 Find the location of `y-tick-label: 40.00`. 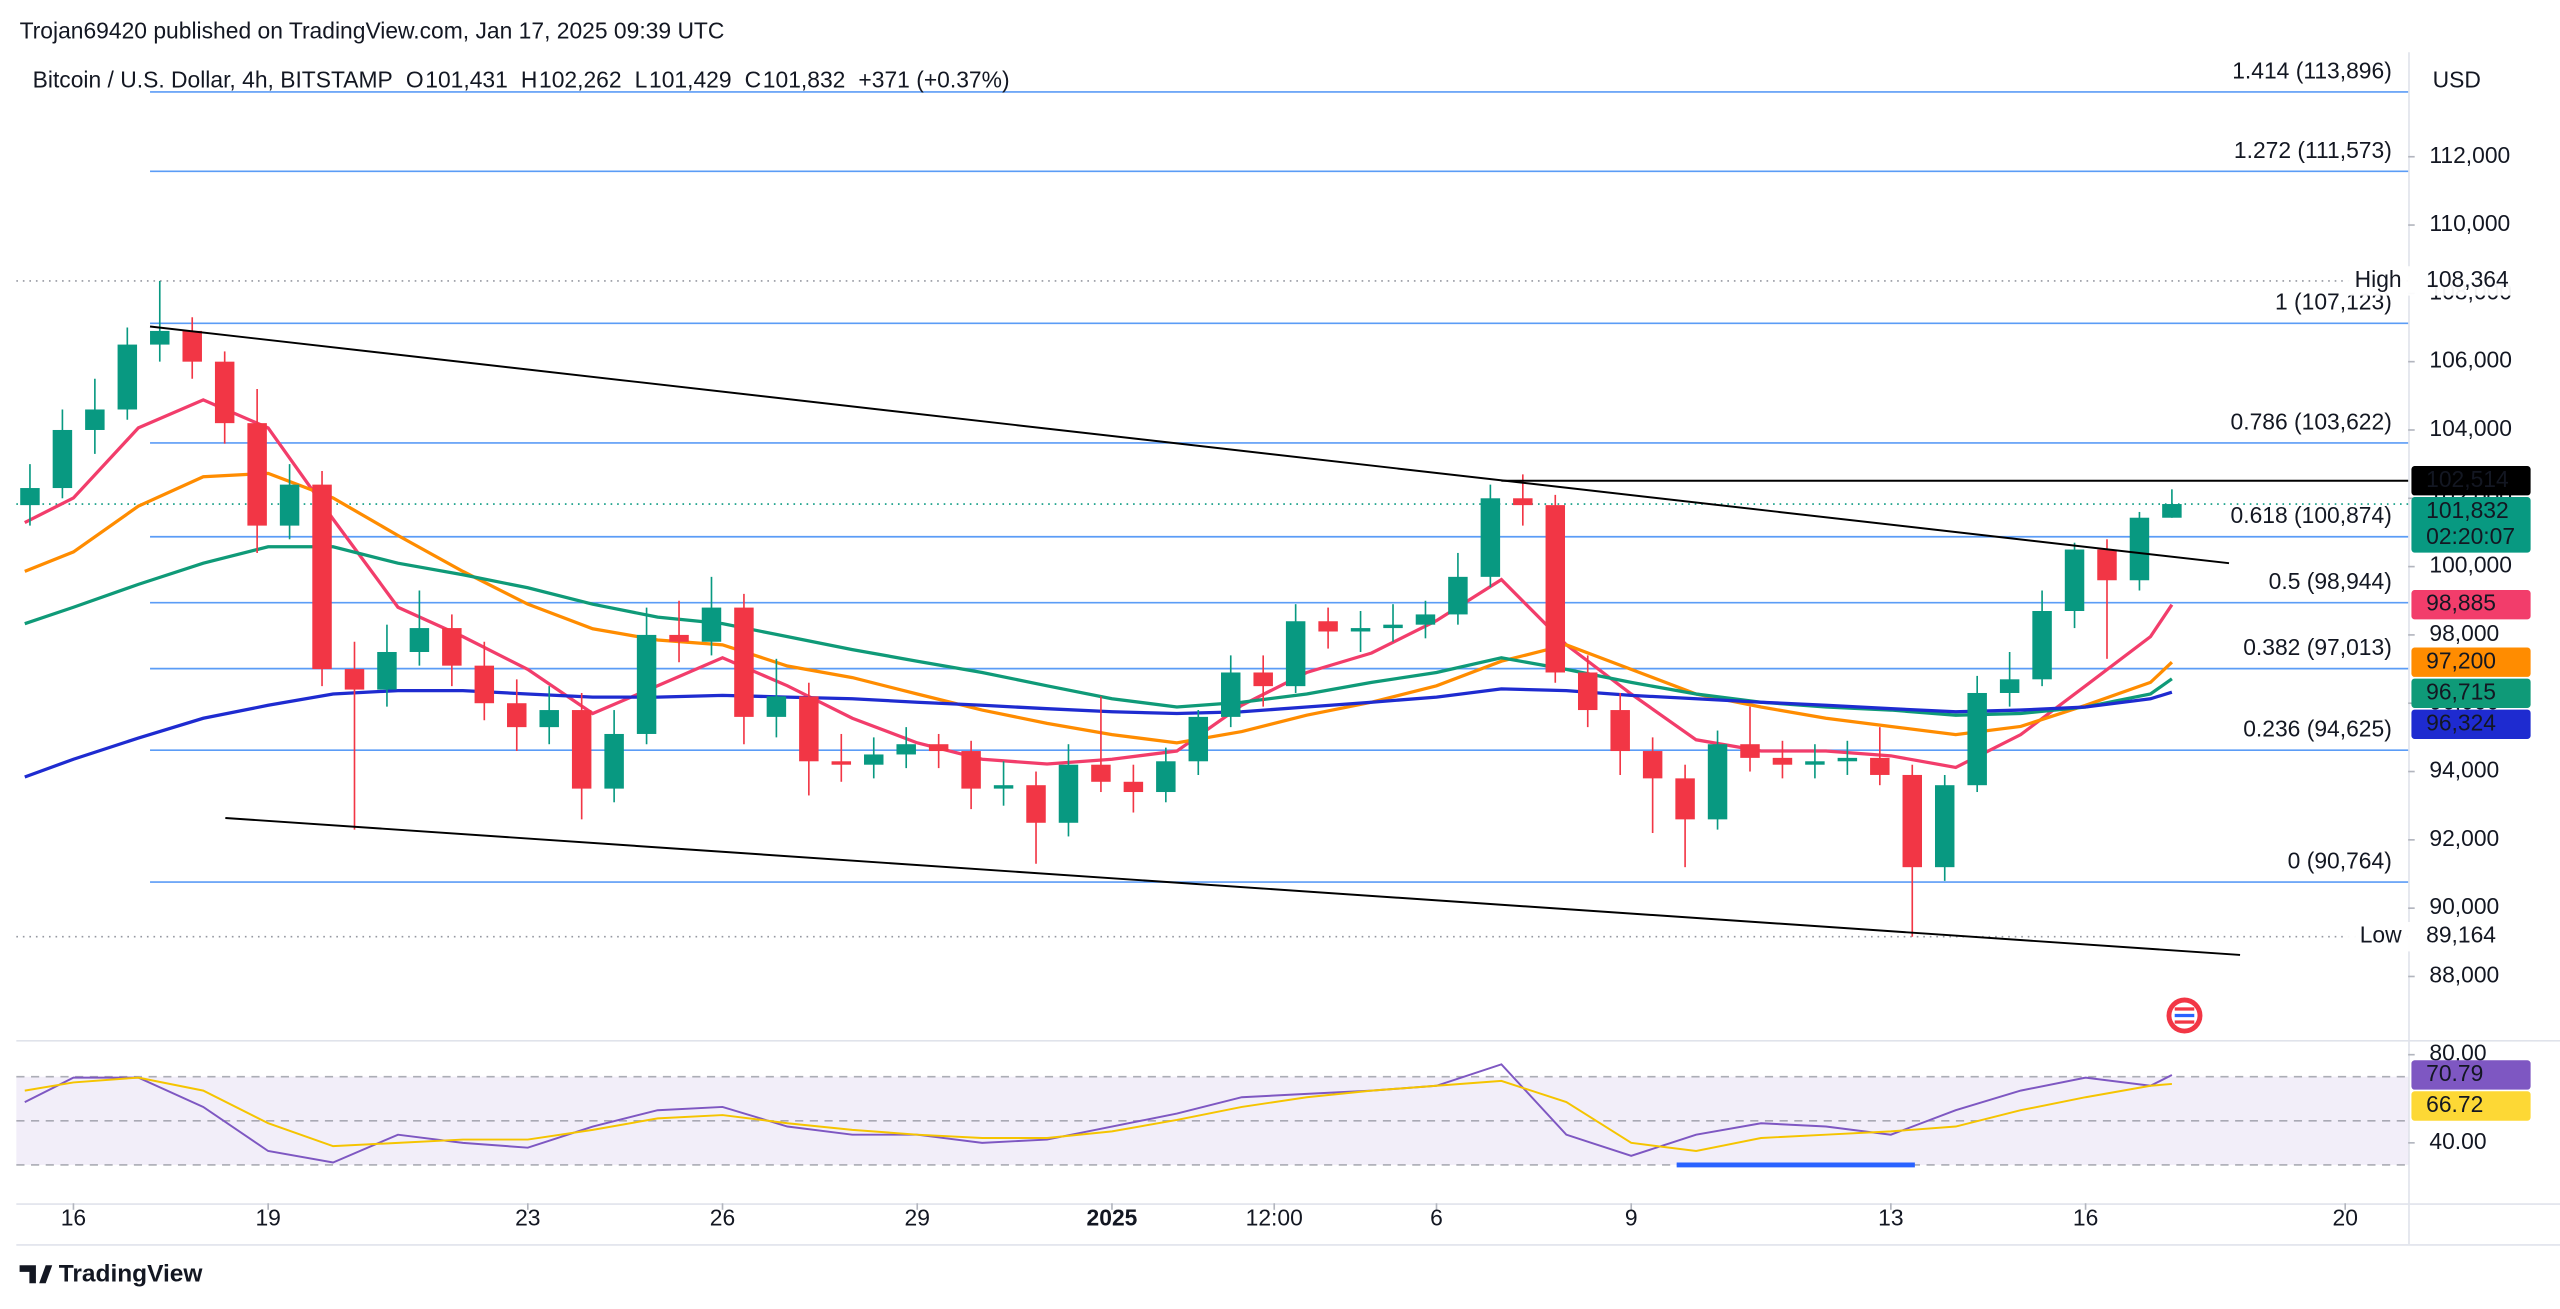

y-tick-label: 40.00 is located at coordinates (2457, 1141).